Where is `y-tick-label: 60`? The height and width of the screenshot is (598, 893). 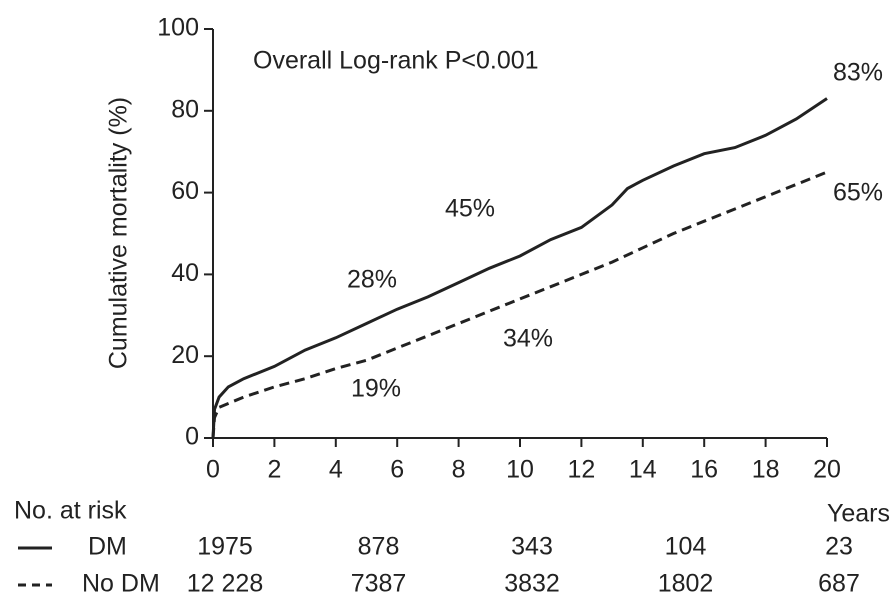 y-tick-label: 60 is located at coordinates (185, 191).